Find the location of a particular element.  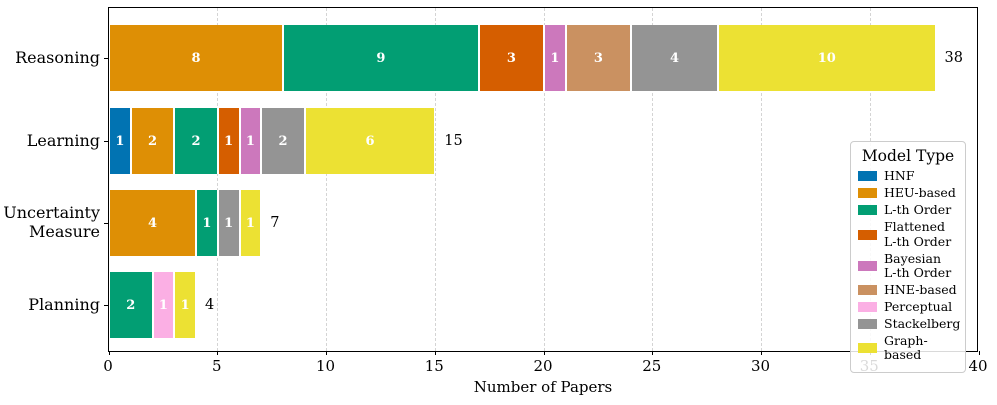

legend-label: Flattened L-th Order is located at coordinates (918, 234).